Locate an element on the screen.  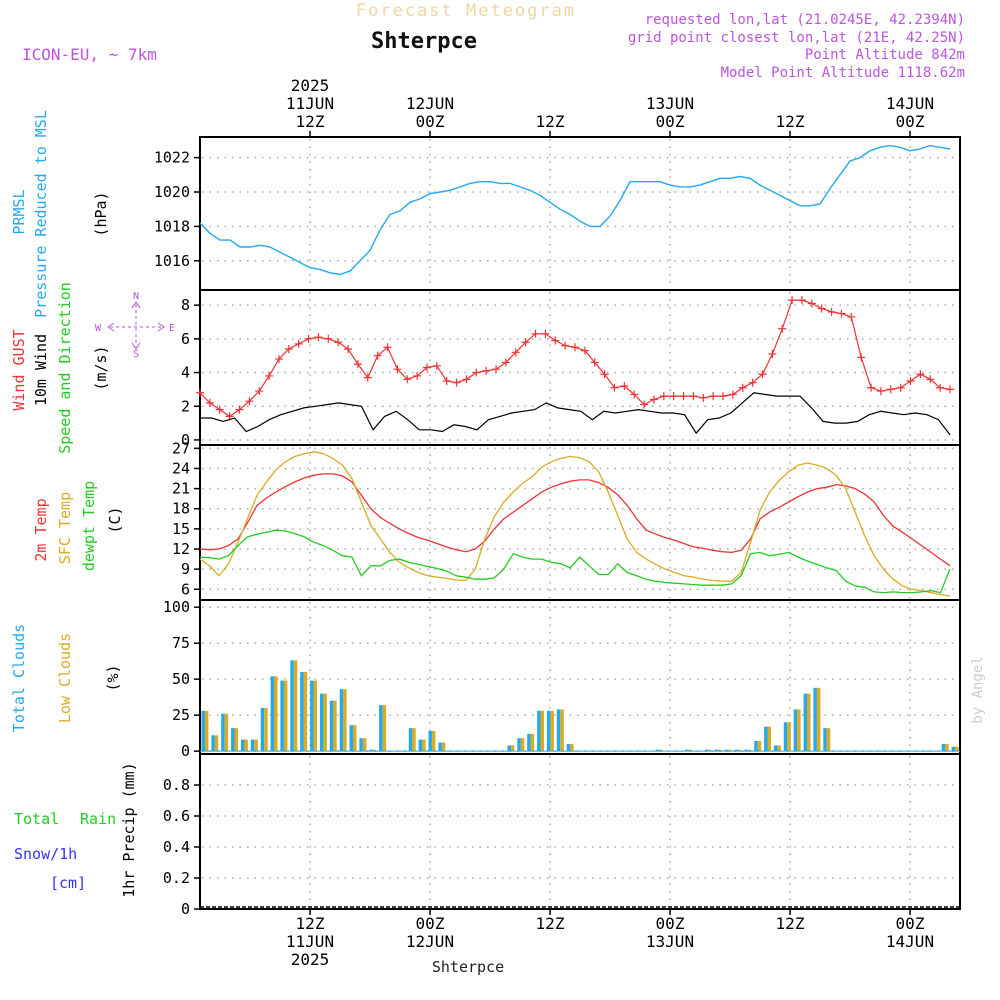
temp-unit: (C) is located at coordinates (115, 519).